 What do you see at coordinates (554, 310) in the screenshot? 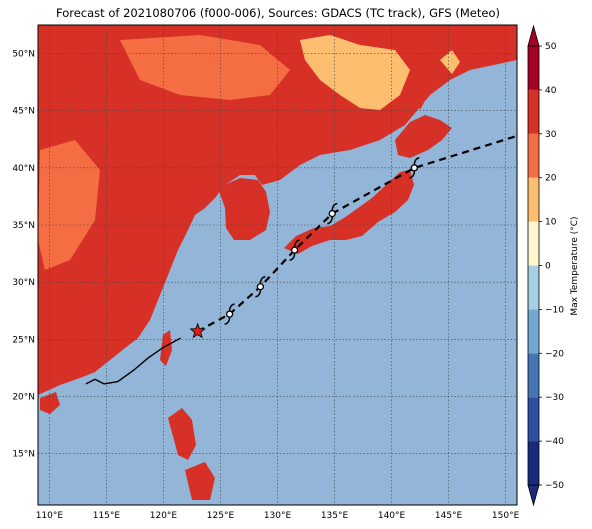
I see `colorbar-tick-label: −10` at bounding box center [554, 310].